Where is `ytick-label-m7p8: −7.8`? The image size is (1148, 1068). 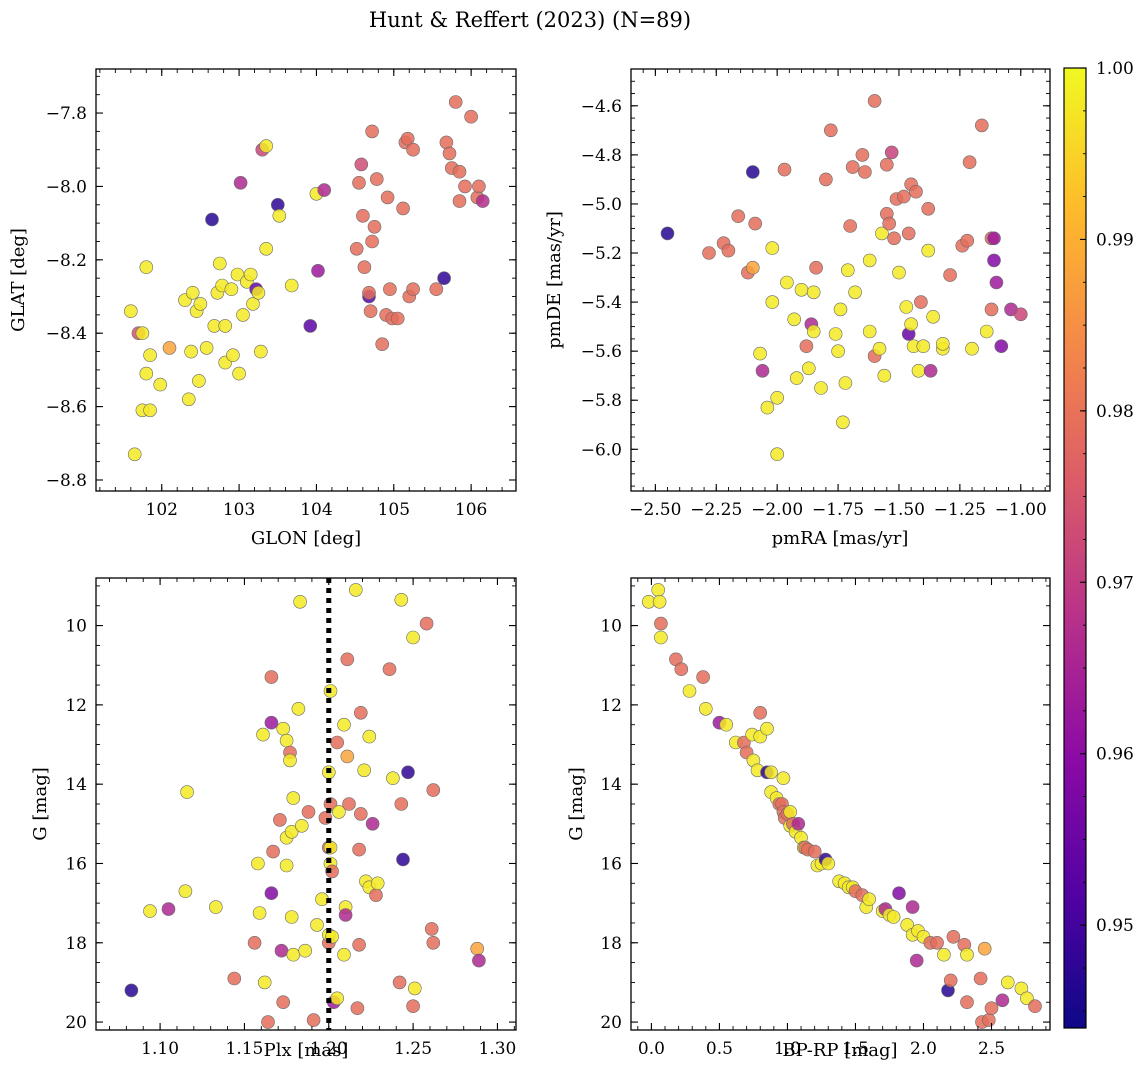 ytick-label-m7p8: −7.8 is located at coordinates (66, 114).